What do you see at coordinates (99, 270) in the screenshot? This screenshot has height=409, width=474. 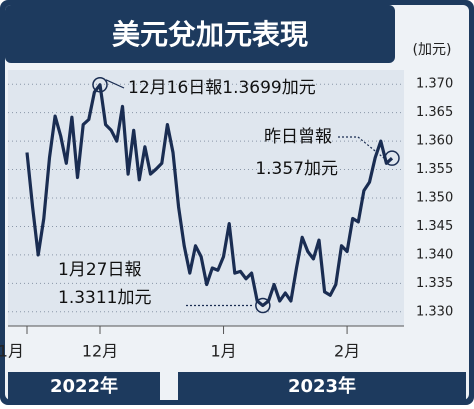 I see `annotation: 1月27日報` at bounding box center [99, 270].